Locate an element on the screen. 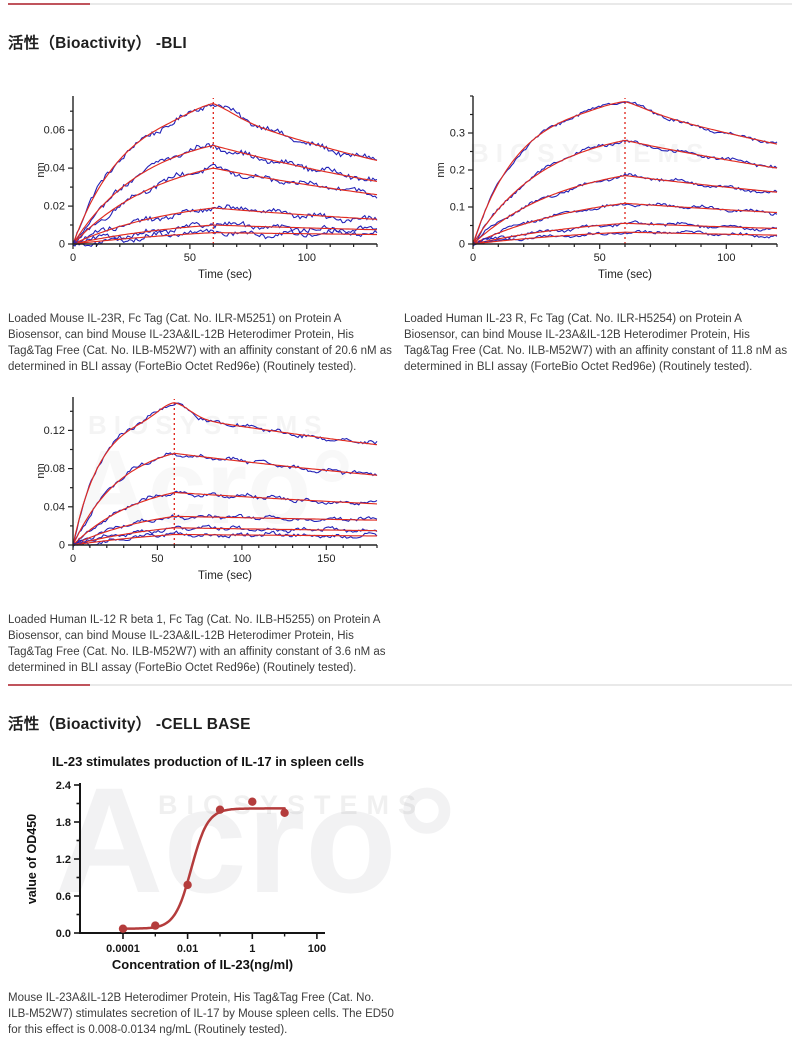  svg-text: 1 is located at coordinates (252, 949).